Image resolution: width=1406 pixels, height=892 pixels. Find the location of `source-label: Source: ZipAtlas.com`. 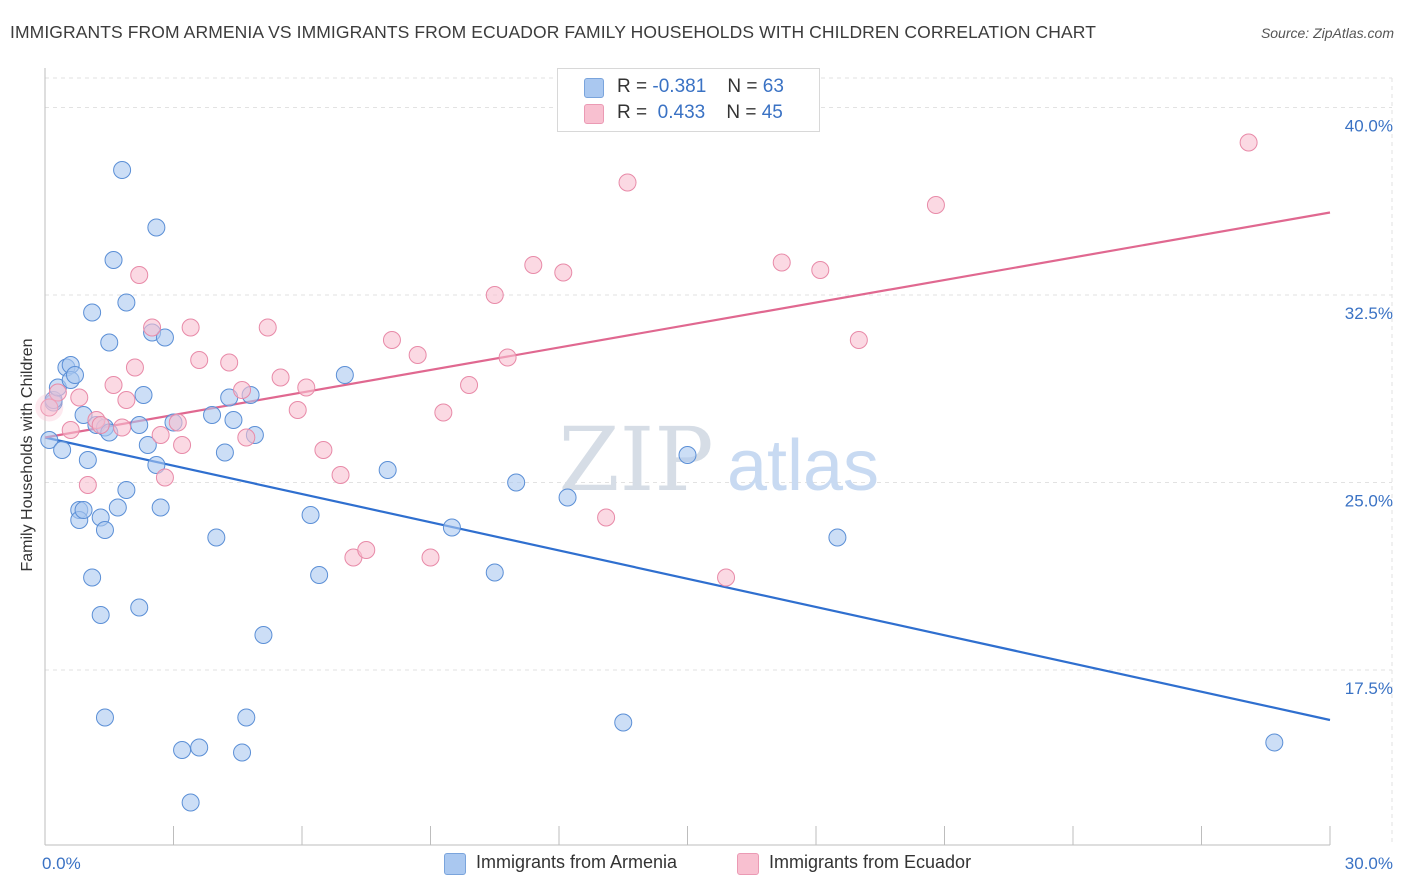

source-label: Source: ZipAtlas.com is located at coordinates (1327, 33).